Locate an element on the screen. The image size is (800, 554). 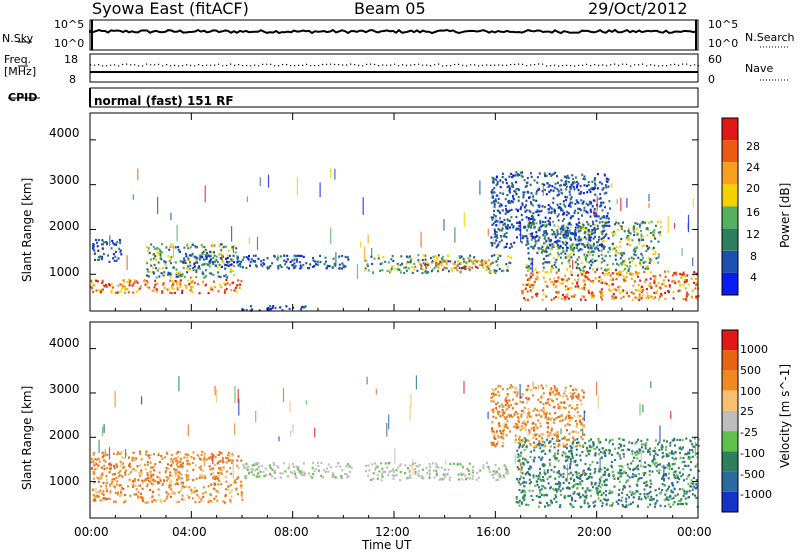
velocity-colorbar-swatch is located at coordinates (730, 380).